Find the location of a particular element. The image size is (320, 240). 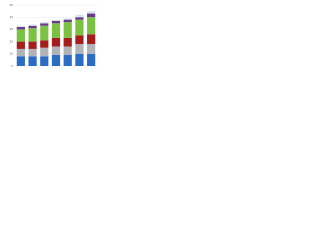

y-tick-label: 40 is located at coordinates (12, 17).